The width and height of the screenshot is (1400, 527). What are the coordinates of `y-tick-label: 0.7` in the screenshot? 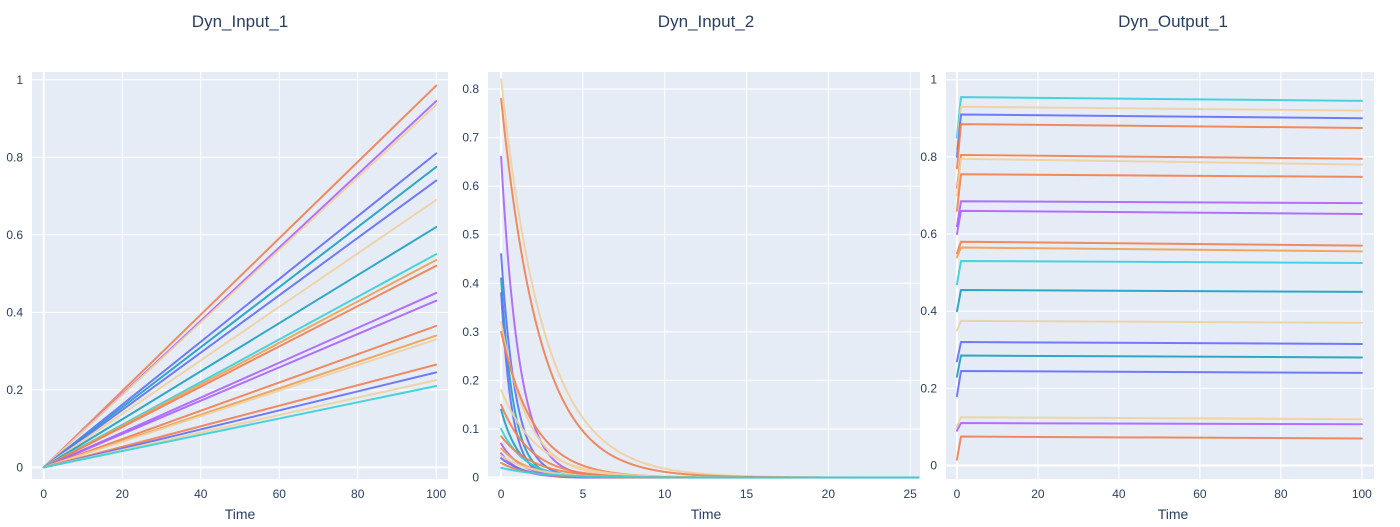 It's located at (470, 138).